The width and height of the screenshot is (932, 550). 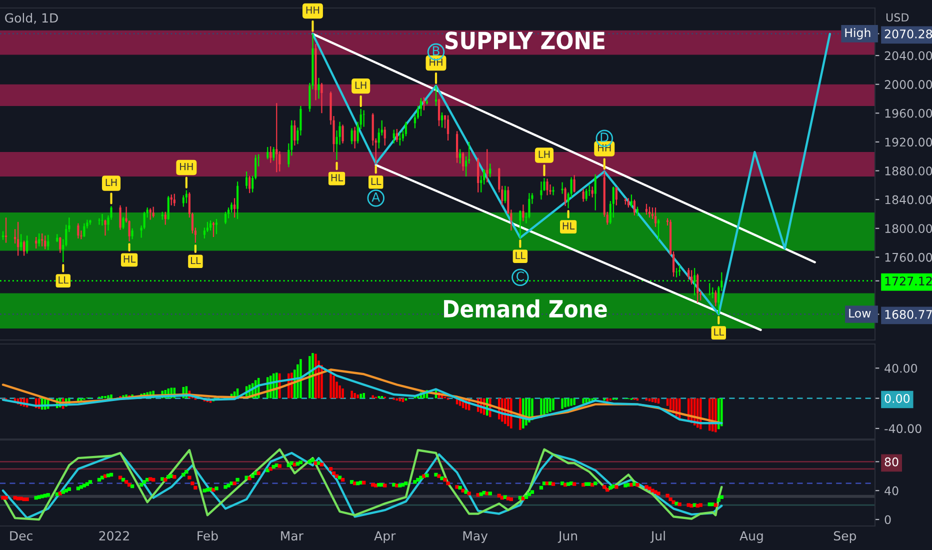 I want to click on y-tick-label: 80, so click(x=891, y=461).